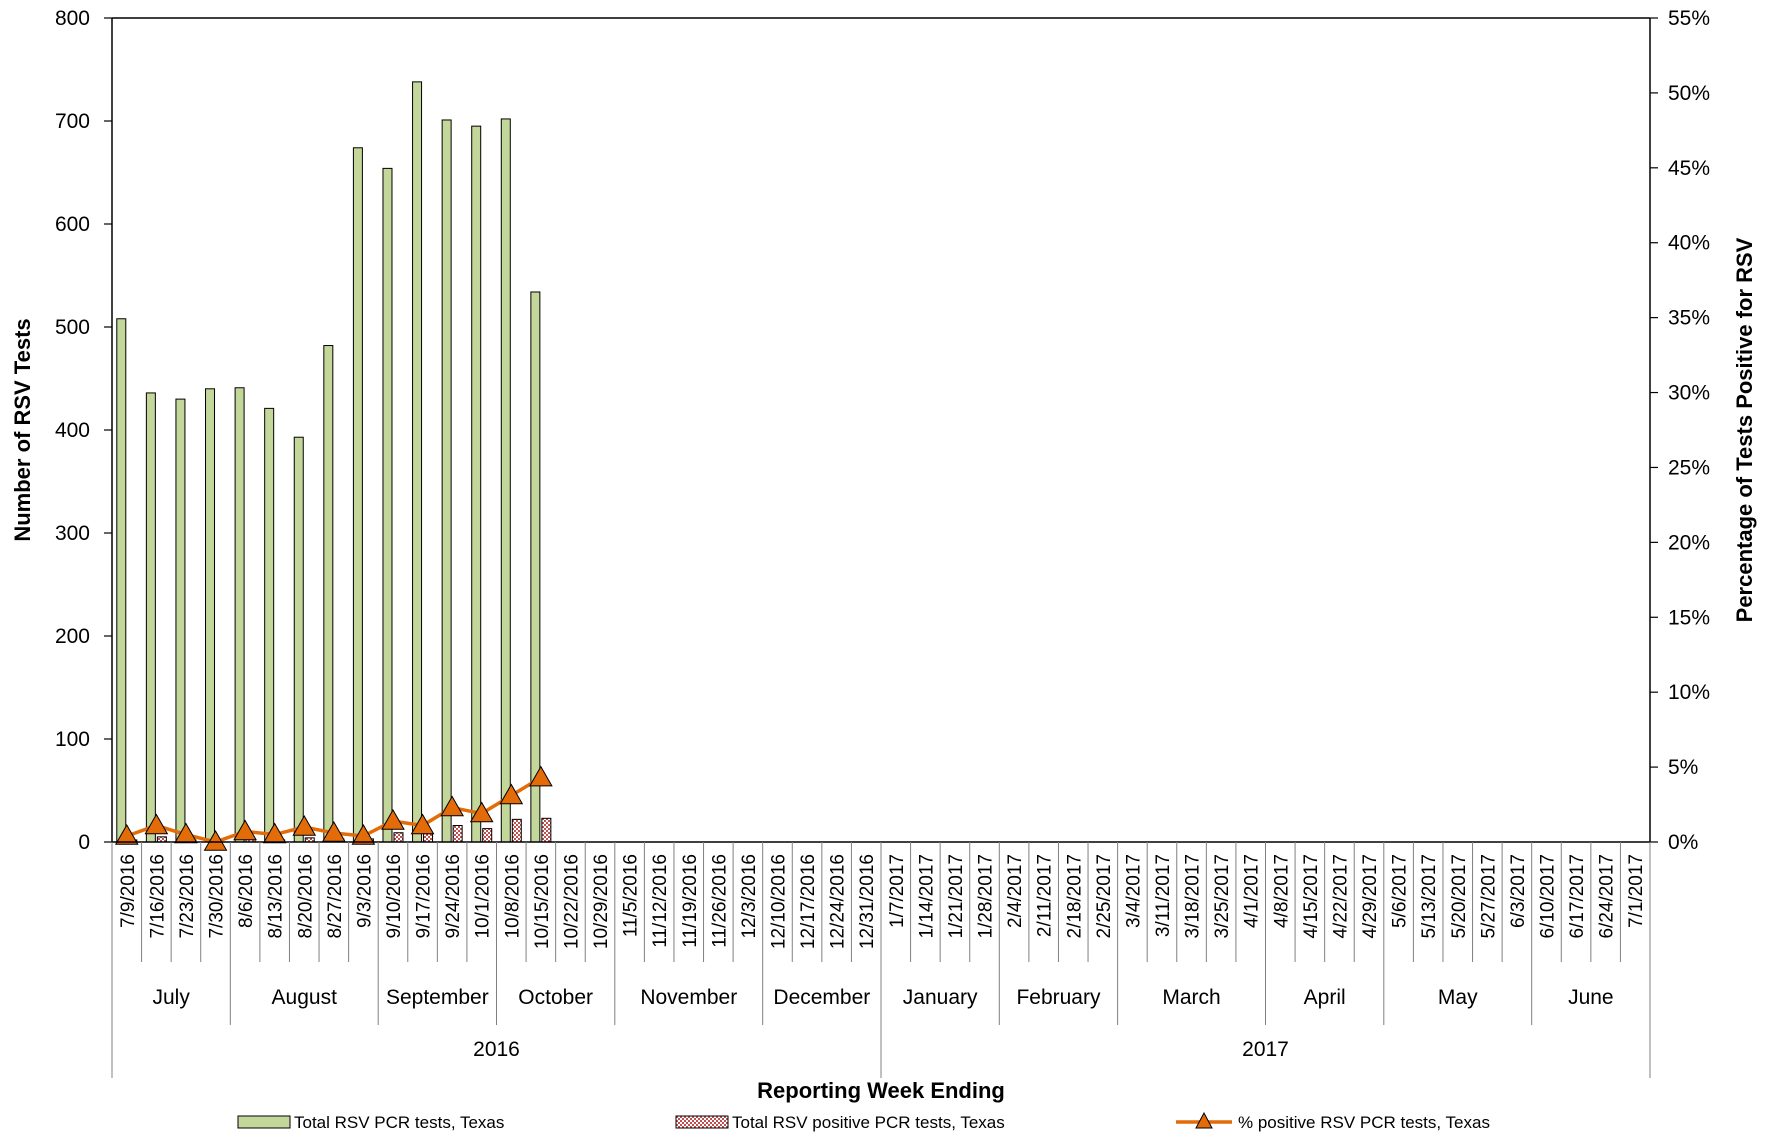 The height and width of the screenshot is (1138, 1769). What do you see at coordinates (1370, 896) in the screenshot?
I see `x-tick-label: 4/29/2017` at bounding box center [1370, 896].